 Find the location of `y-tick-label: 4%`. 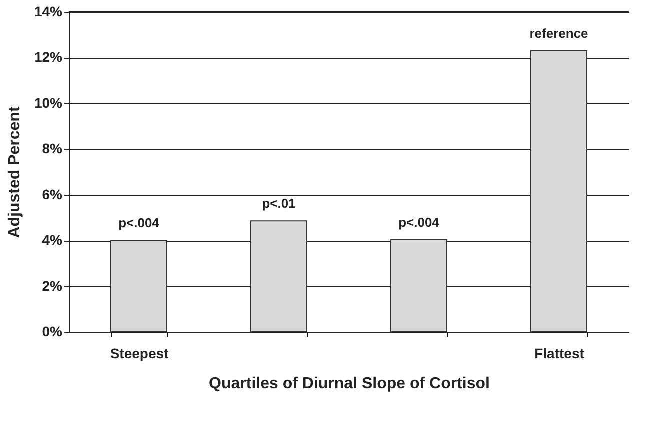

y-tick-label: 4% is located at coordinates (53, 240).